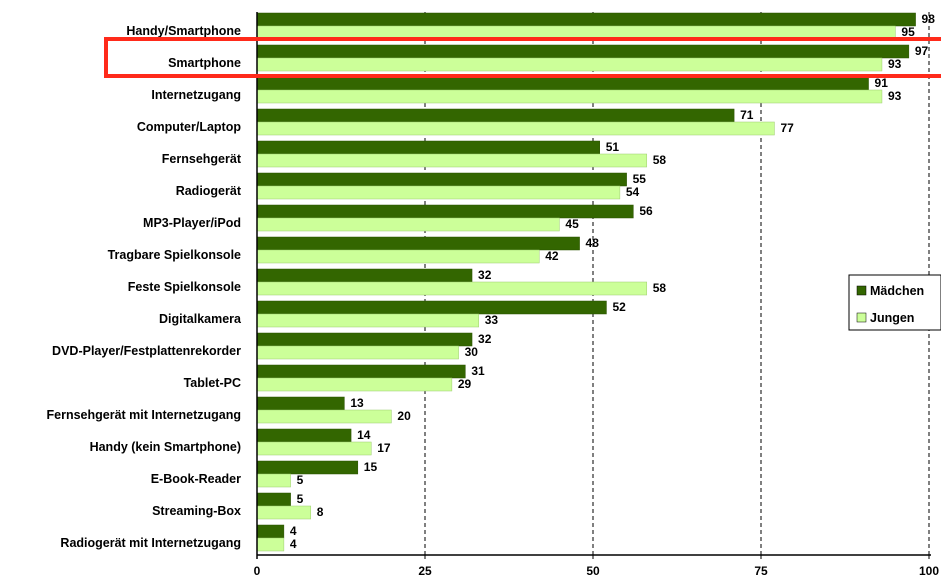  Describe the element at coordinates (613, 147) in the screenshot. I see `value-label: 51` at that location.